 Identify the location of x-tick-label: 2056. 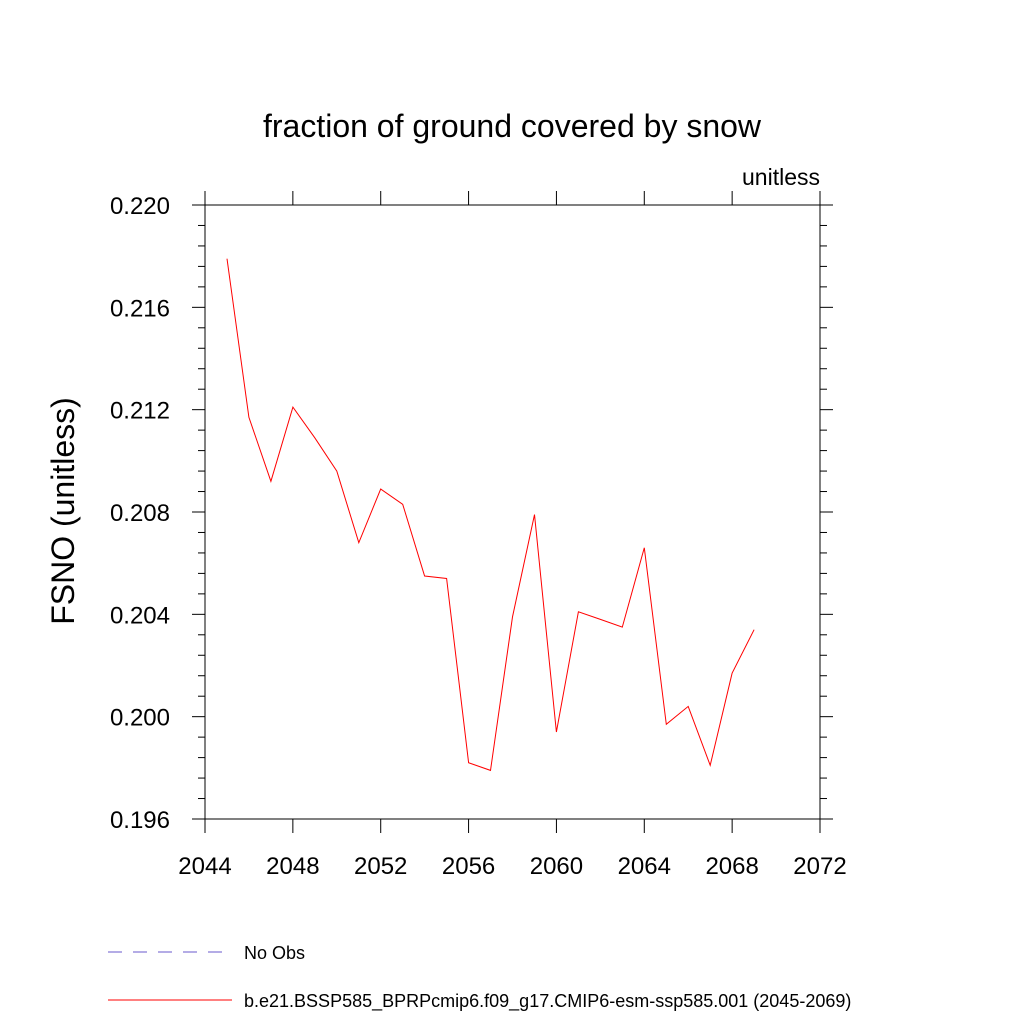
(468, 866).